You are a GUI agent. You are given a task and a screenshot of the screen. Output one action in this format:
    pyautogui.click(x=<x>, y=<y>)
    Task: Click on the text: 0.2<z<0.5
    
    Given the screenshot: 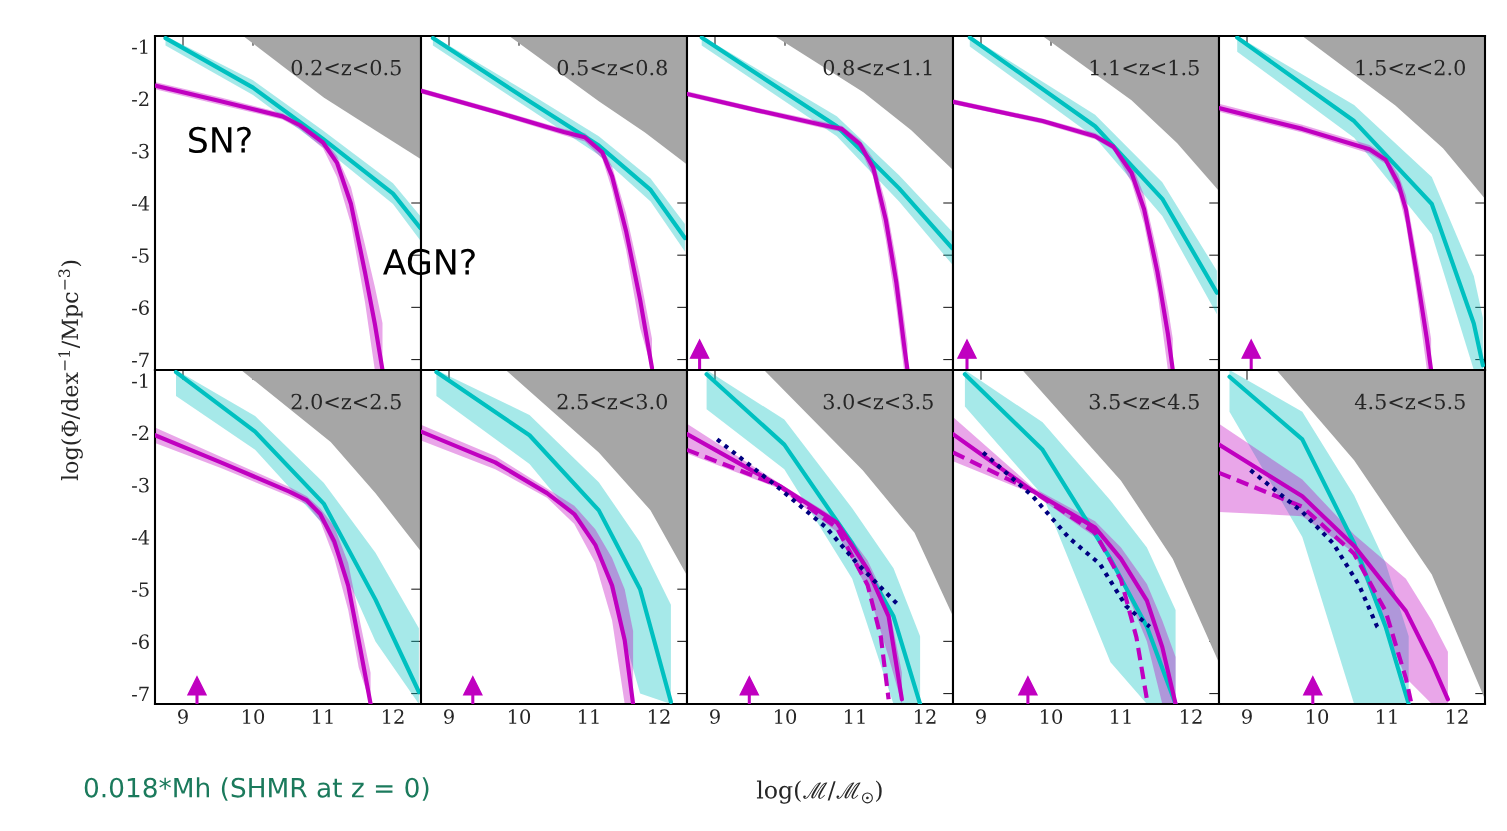 What is the action you would take?
    pyautogui.click(x=346, y=67)
    